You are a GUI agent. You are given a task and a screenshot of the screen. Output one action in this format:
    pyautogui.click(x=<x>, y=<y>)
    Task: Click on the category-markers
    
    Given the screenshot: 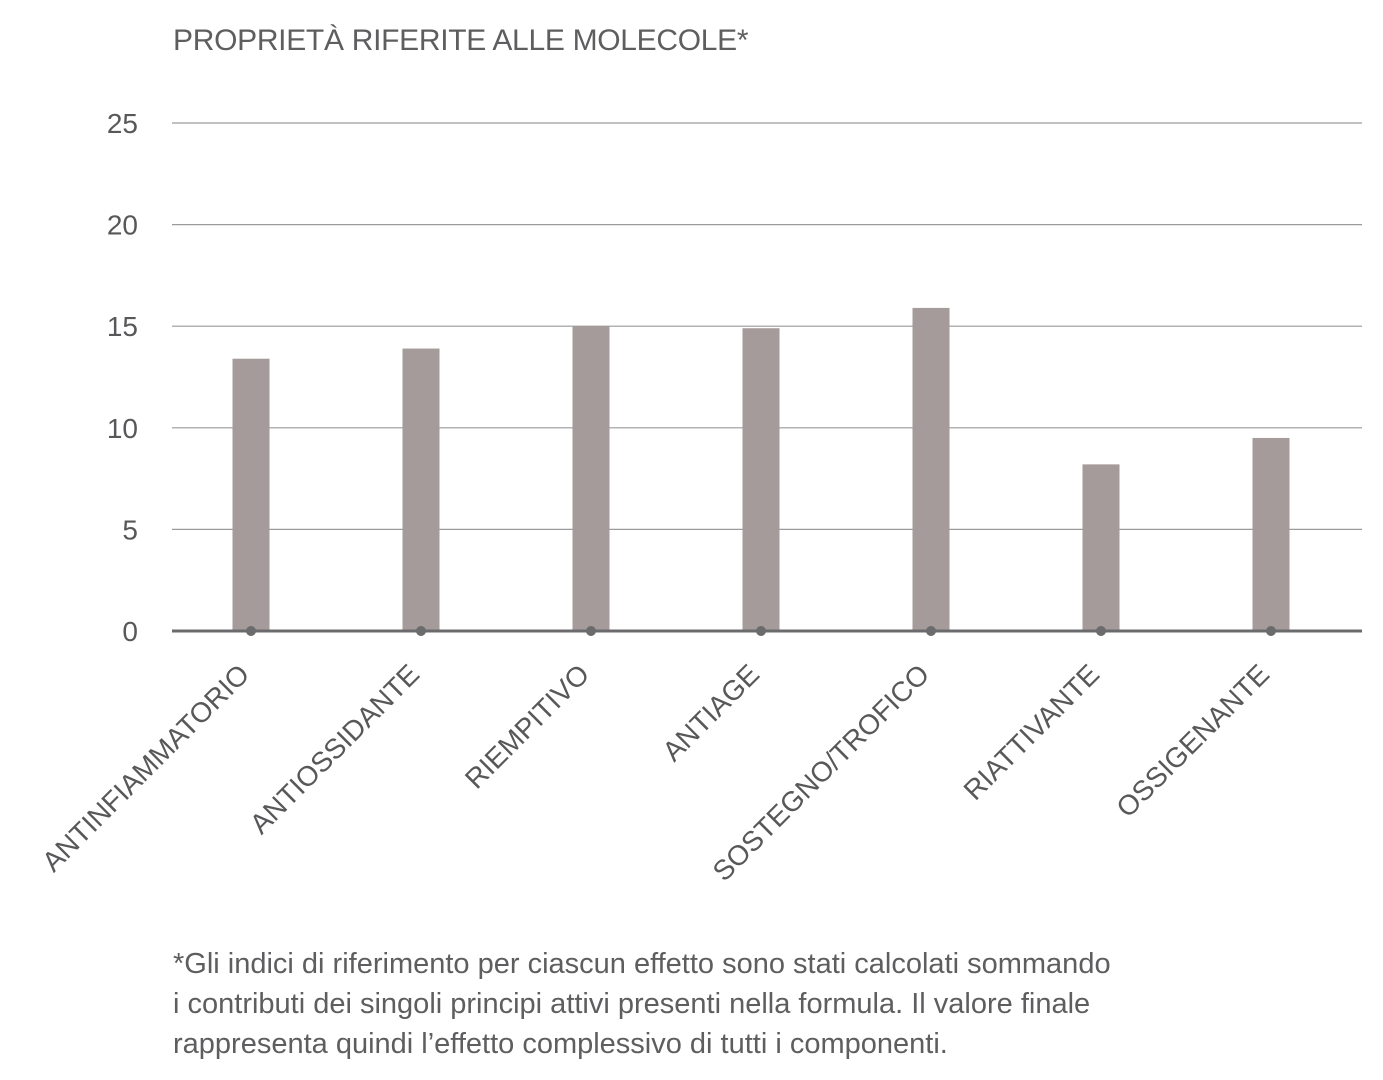 What is the action you would take?
    pyautogui.click(x=761, y=631)
    